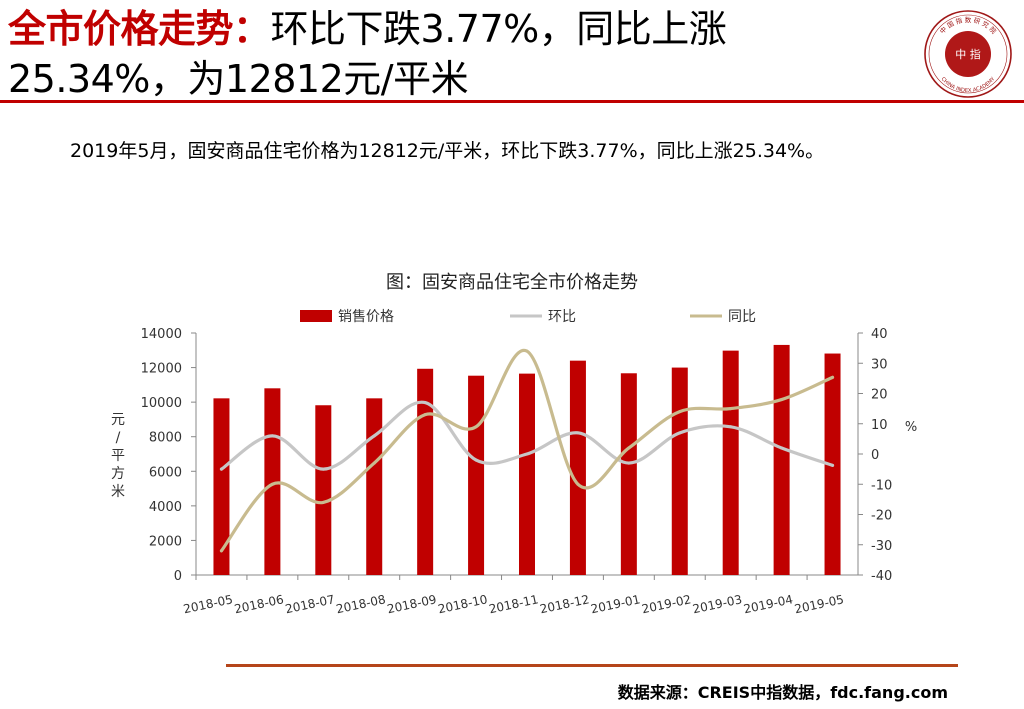  I want to click on logo-center-text: 中 指, so click(968, 54).